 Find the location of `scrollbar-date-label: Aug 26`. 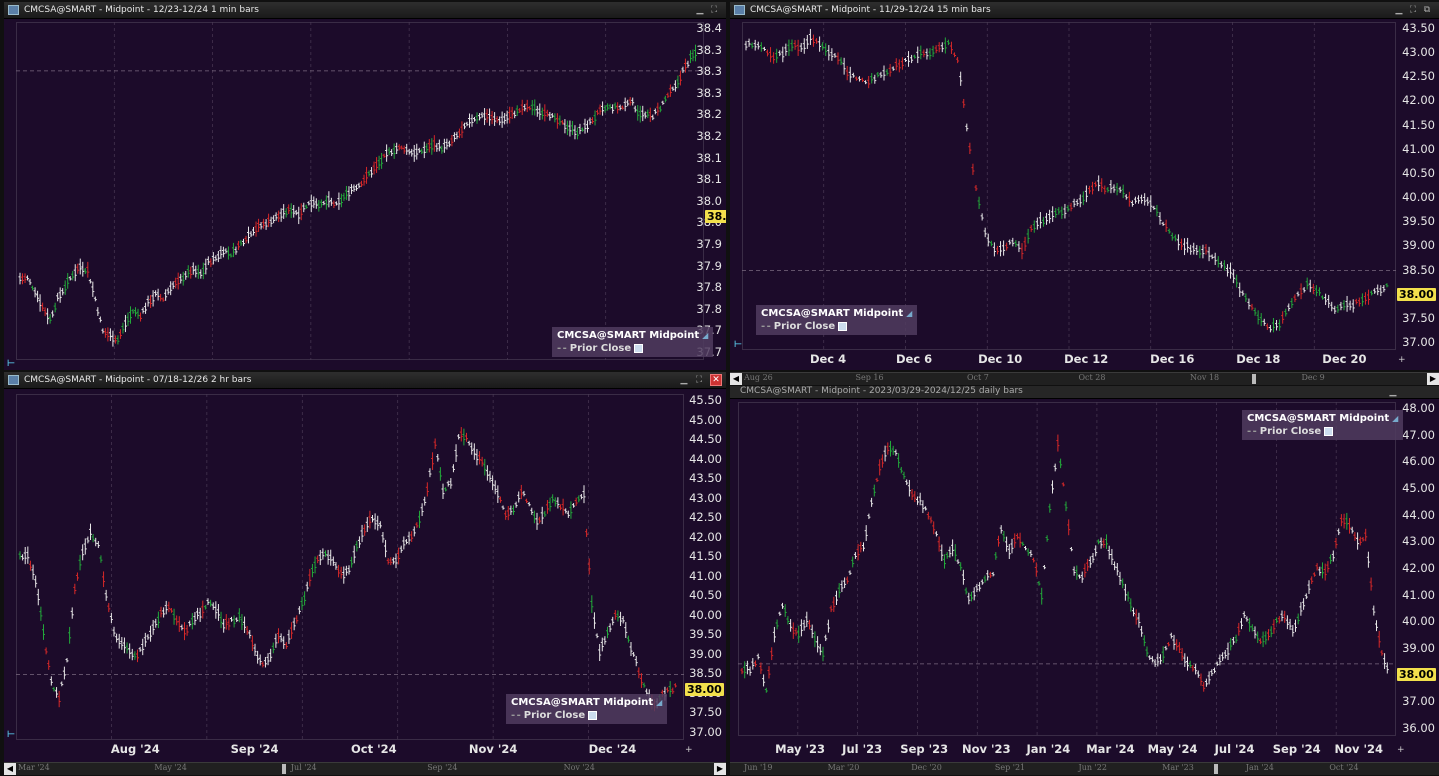

scrollbar-date-label: Aug 26 is located at coordinates (758, 377).